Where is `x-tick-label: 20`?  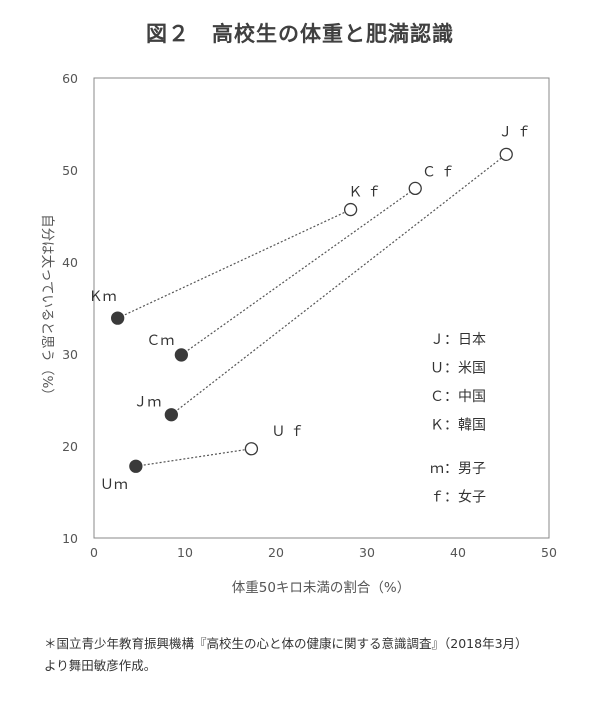 x-tick-label: 20 is located at coordinates (276, 552).